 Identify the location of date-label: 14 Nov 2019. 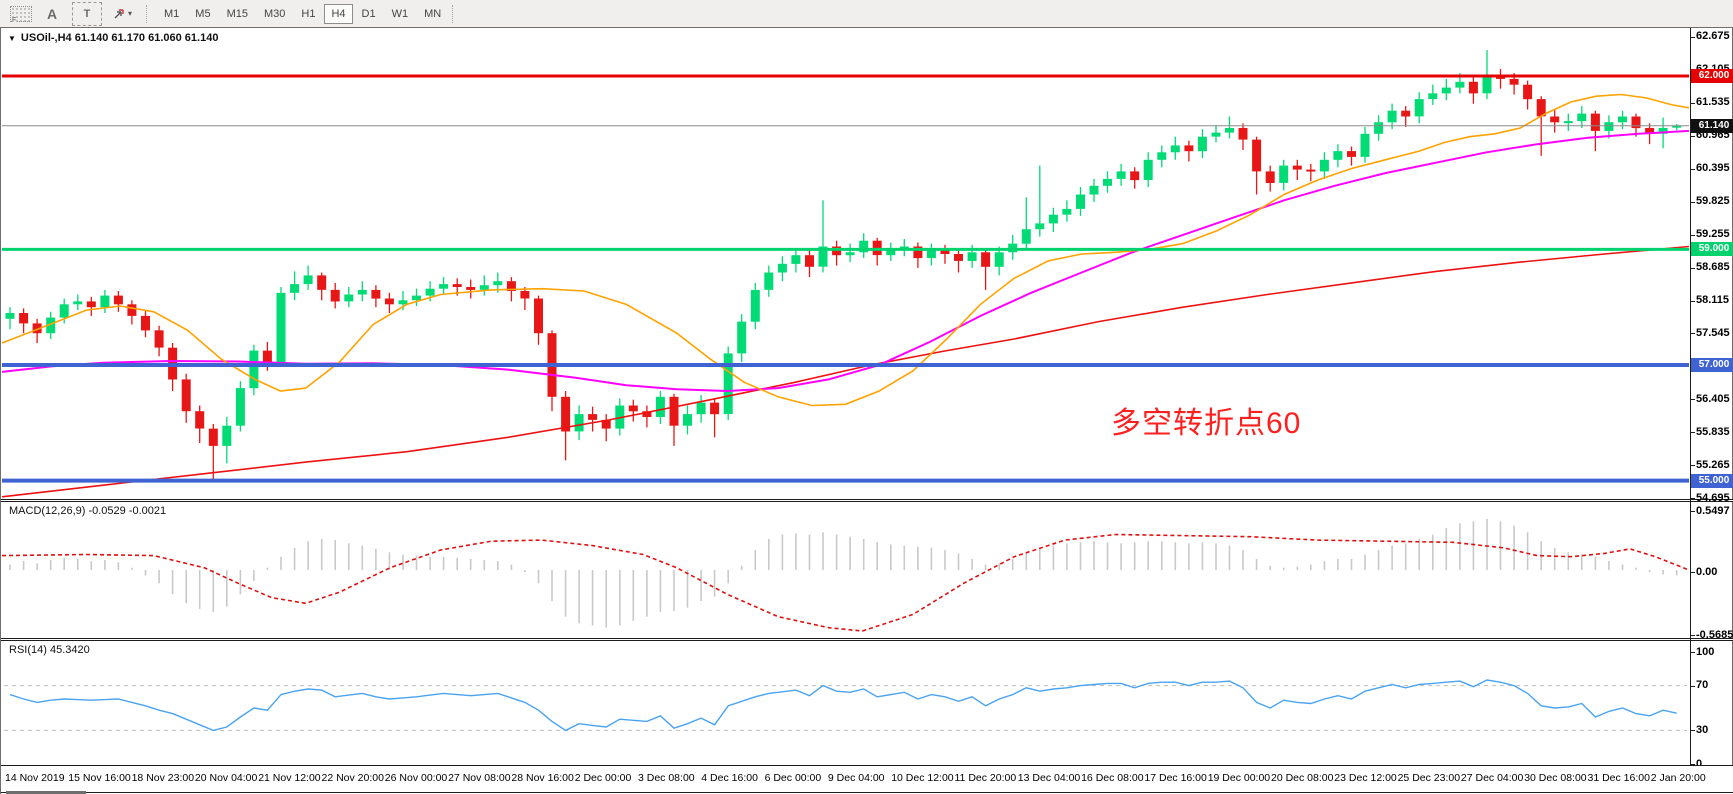
(35, 778).